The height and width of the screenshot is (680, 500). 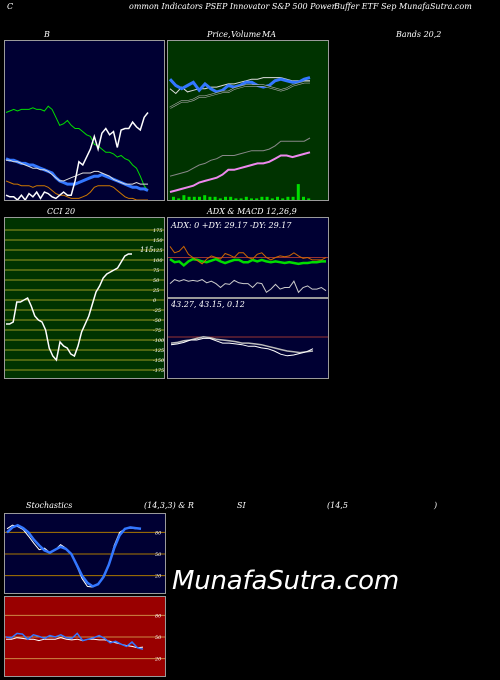 I want to click on bollinger-panel, so click(x=84, y=120).